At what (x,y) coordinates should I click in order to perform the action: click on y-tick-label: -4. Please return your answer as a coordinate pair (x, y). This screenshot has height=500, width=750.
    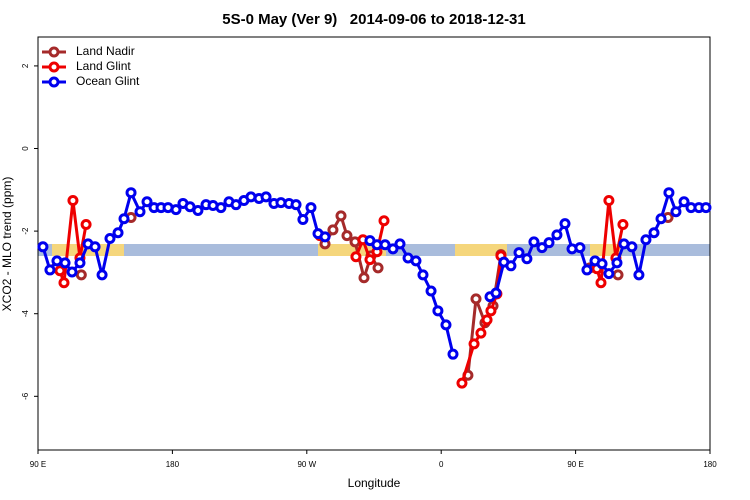
    Looking at the image, I should click on (25, 314).